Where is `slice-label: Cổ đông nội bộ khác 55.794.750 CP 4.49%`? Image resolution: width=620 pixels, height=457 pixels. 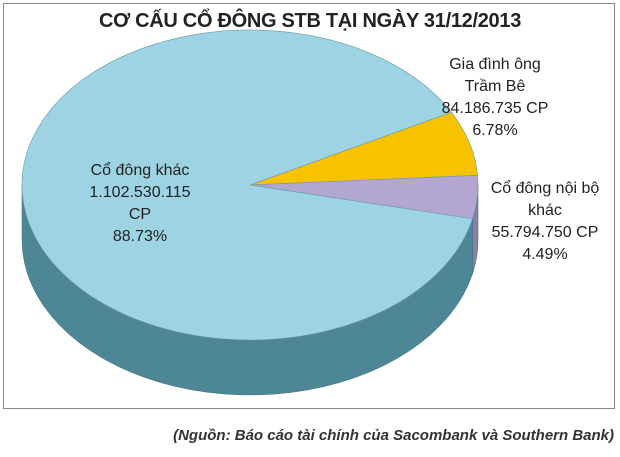 slice-label: Cổ đông nội bộ khác 55.794.750 CP 4.49% is located at coordinates (545, 222).